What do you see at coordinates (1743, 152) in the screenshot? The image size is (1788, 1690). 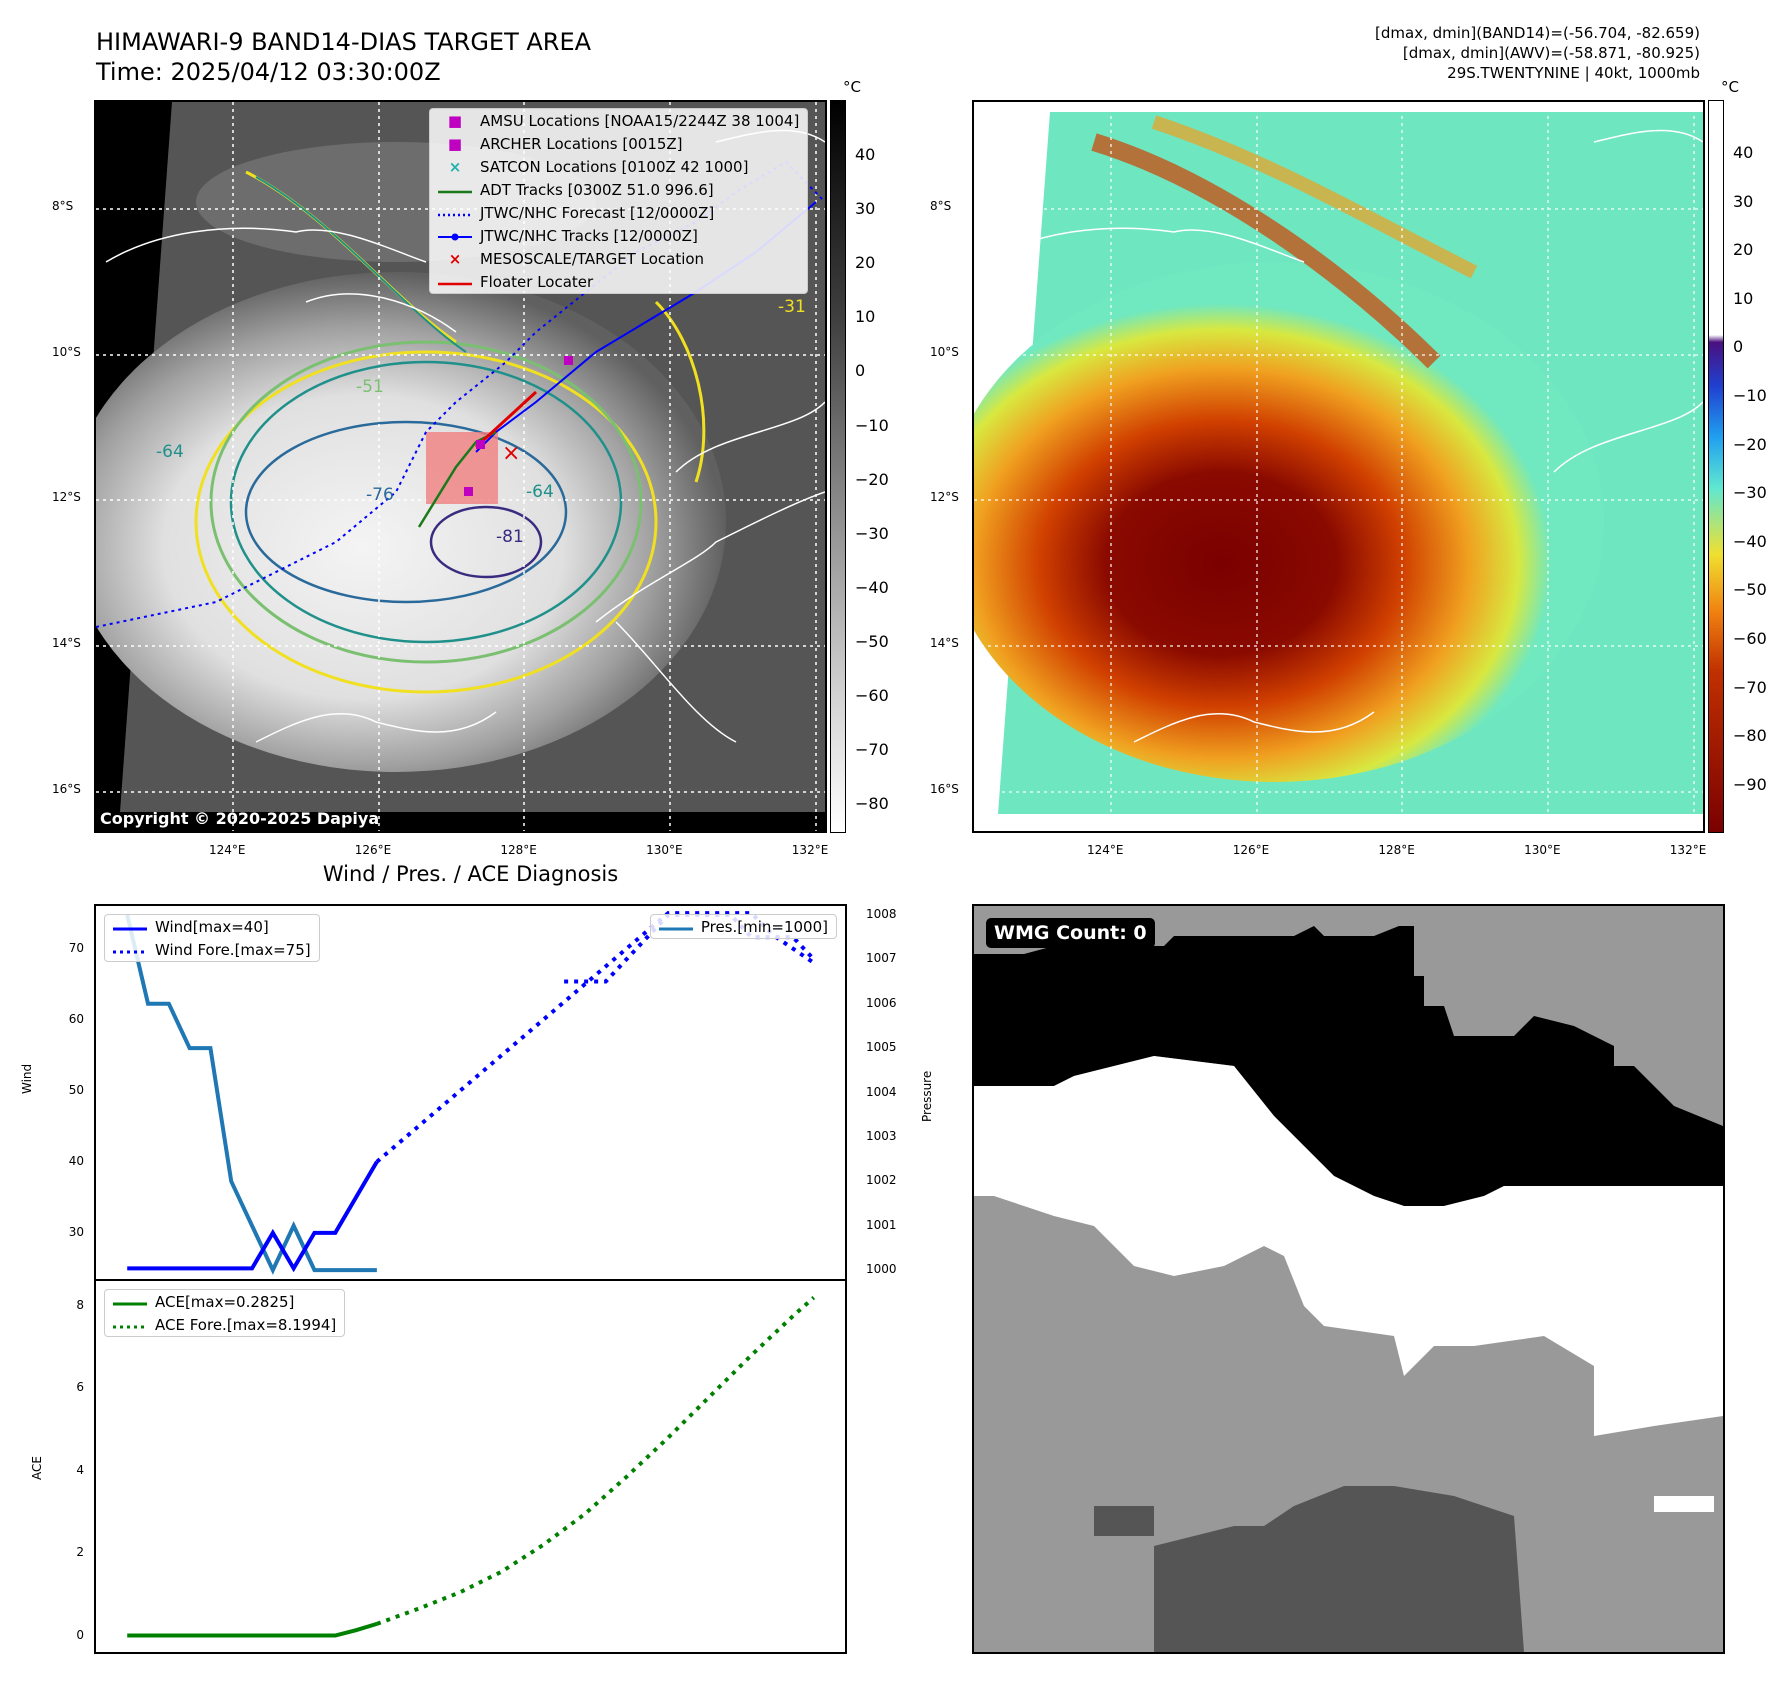 I see `colorbar-right-tick: 40` at bounding box center [1743, 152].